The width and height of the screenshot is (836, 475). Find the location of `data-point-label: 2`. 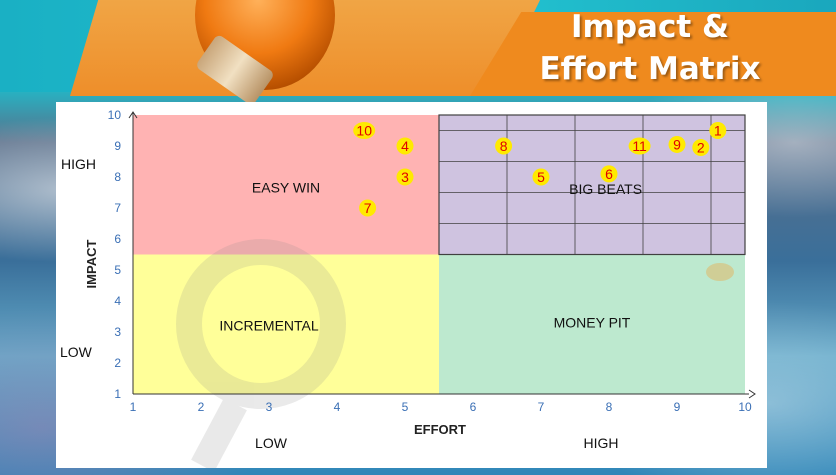

data-point-label: 2 is located at coordinates (701, 148).